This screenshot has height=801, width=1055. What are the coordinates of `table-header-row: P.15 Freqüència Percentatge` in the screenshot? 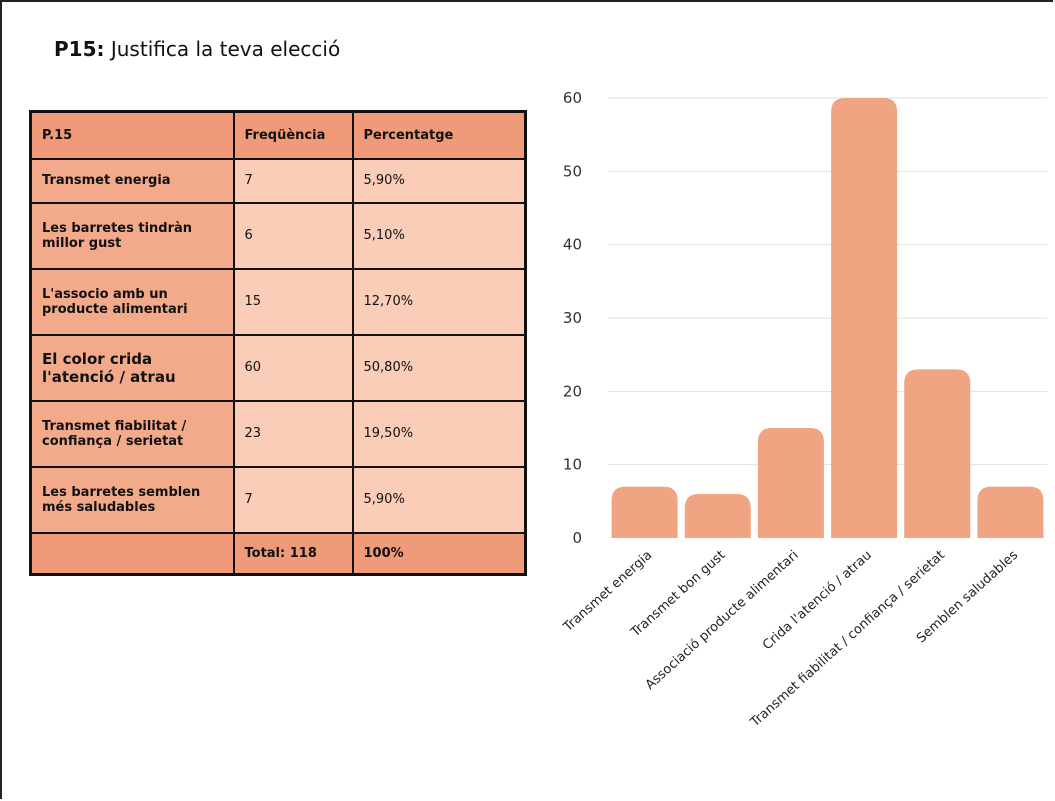 It's located at (278, 135).